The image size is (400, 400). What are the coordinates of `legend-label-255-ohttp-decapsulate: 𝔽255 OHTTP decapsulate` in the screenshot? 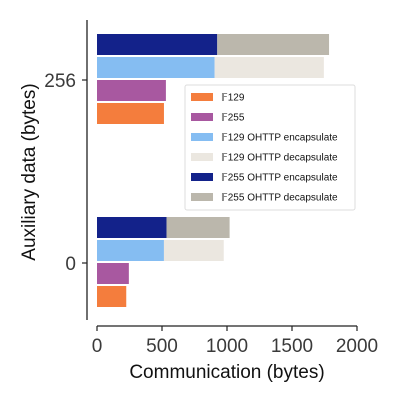 It's located at (279, 198).